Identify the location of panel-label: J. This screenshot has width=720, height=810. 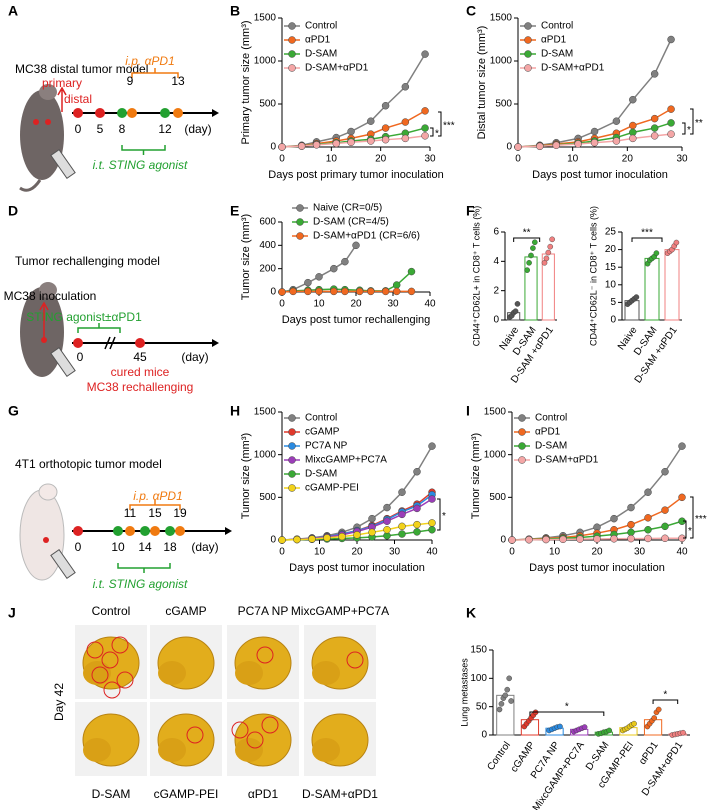
(12, 613).